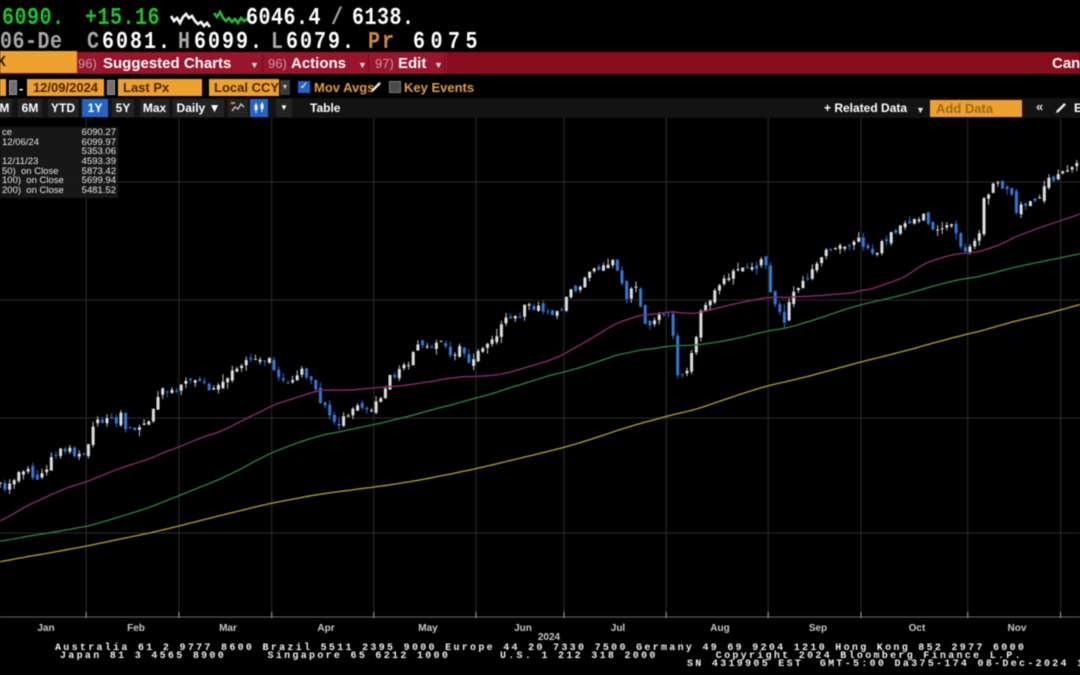 The height and width of the screenshot is (675, 1080). I want to click on svg-text: Nov, so click(1017, 628).